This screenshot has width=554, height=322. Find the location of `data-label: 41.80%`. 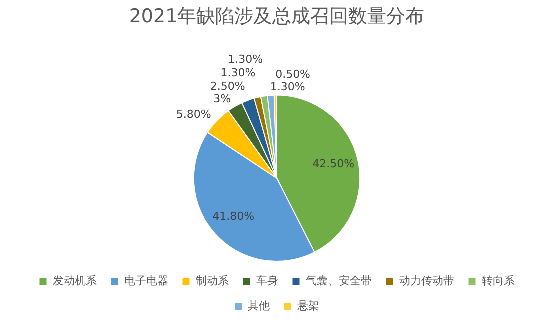

data-label: 41.80% is located at coordinates (233, 216).